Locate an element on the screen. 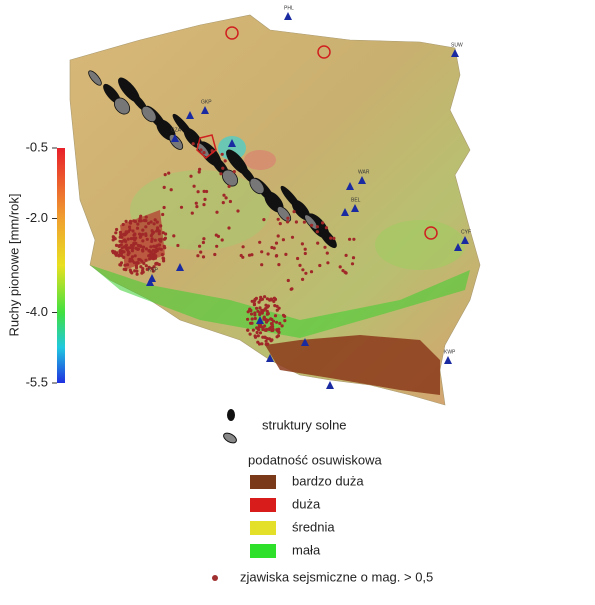  marker-circle is located at coordinates (324, 52).